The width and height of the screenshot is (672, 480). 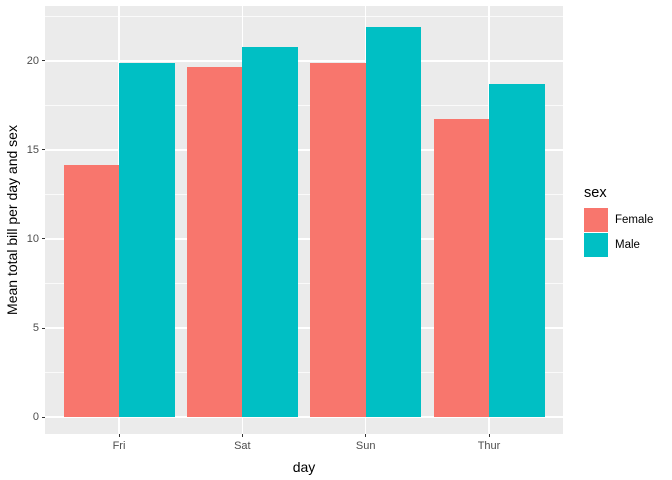 I want to click on y-tick-label: 15, so click(x=32, y=149).